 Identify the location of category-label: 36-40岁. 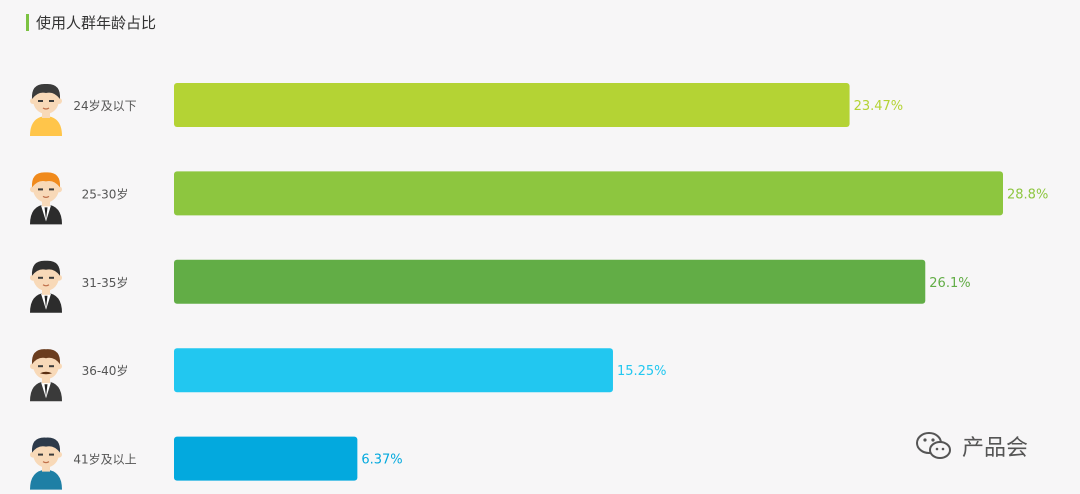
(105, 370).